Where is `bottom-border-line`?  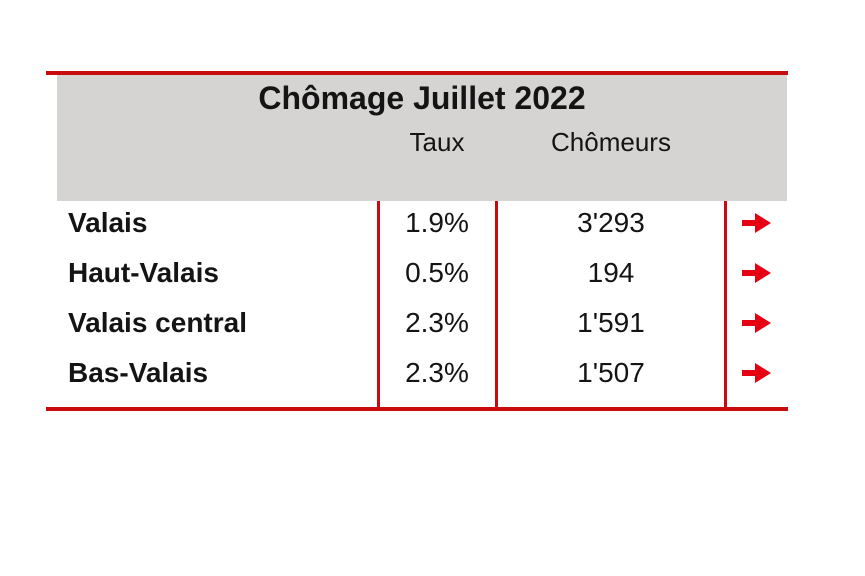 bottom-border-line is located at coordinates (417, 409).